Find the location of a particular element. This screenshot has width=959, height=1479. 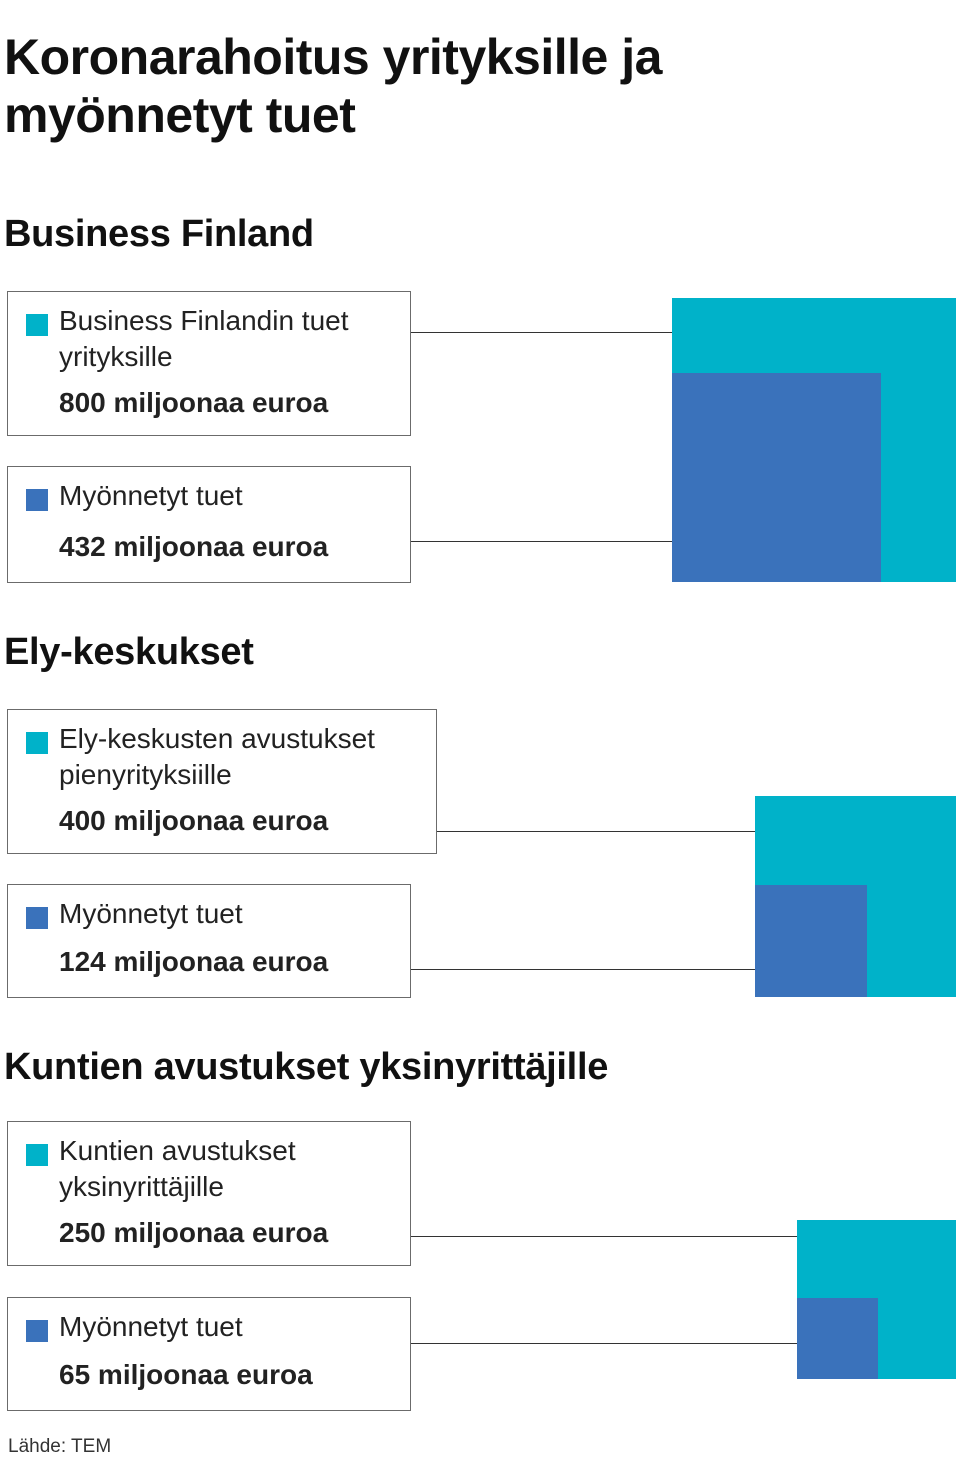

legend-box-granted: Myönnetyt tuet 124 miljoonaa euroa is located at coordinates (209, 941).